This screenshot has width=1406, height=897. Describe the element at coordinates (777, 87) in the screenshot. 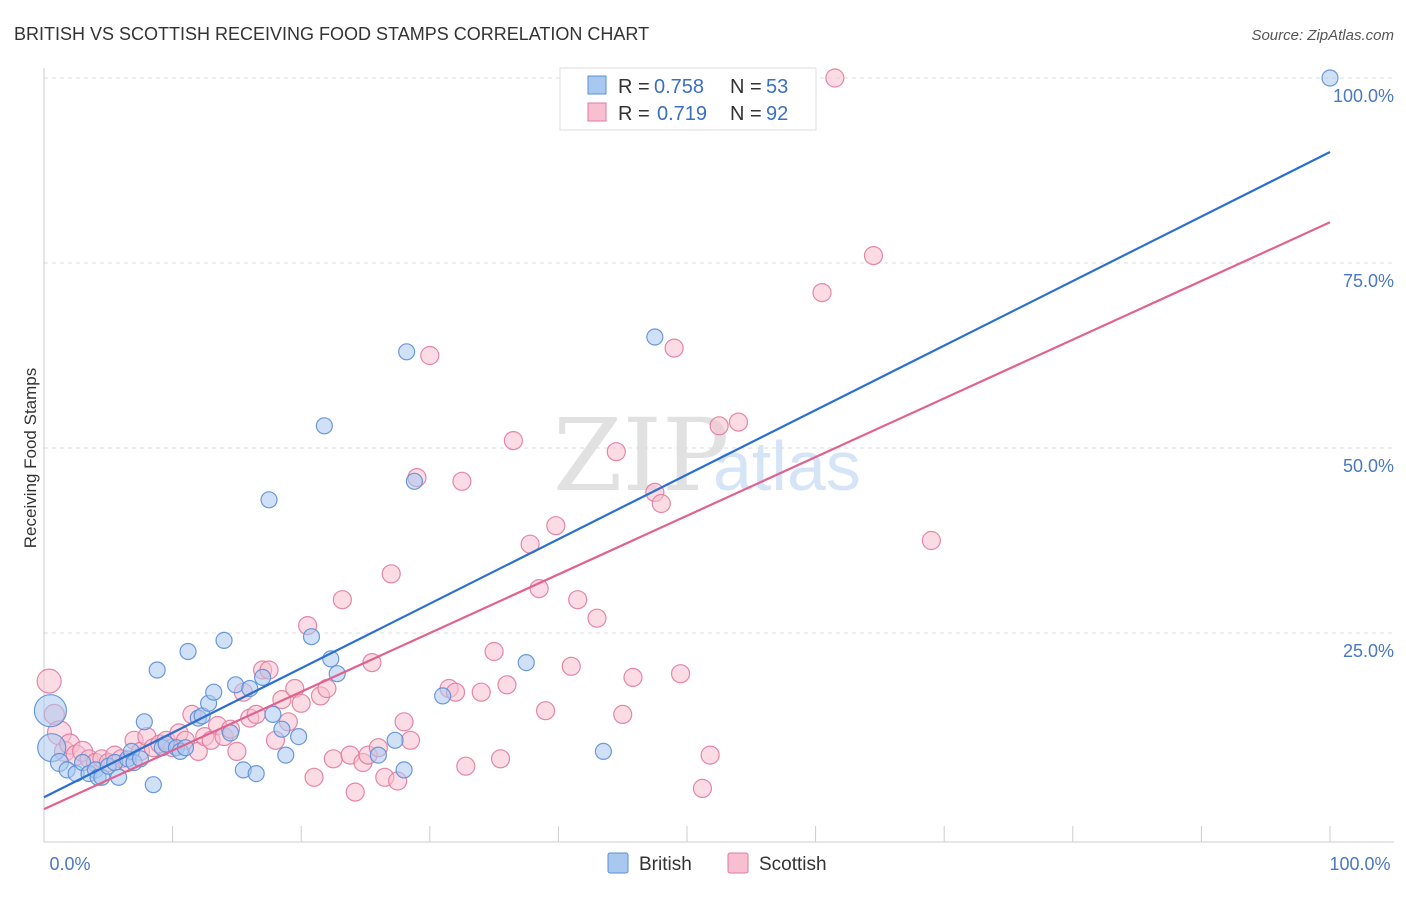

I see `british-n-value: 53` at that location.